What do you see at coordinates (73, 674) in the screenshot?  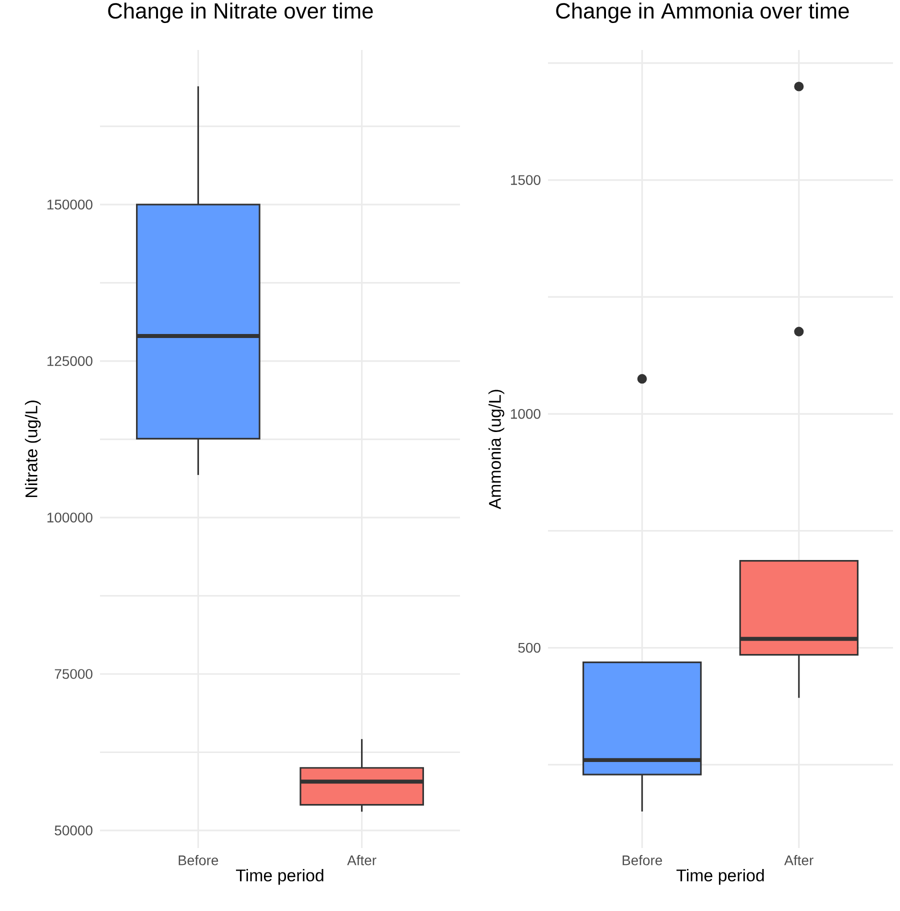 I see `y-tick-label: 75000` at bounding box center [73, 674].